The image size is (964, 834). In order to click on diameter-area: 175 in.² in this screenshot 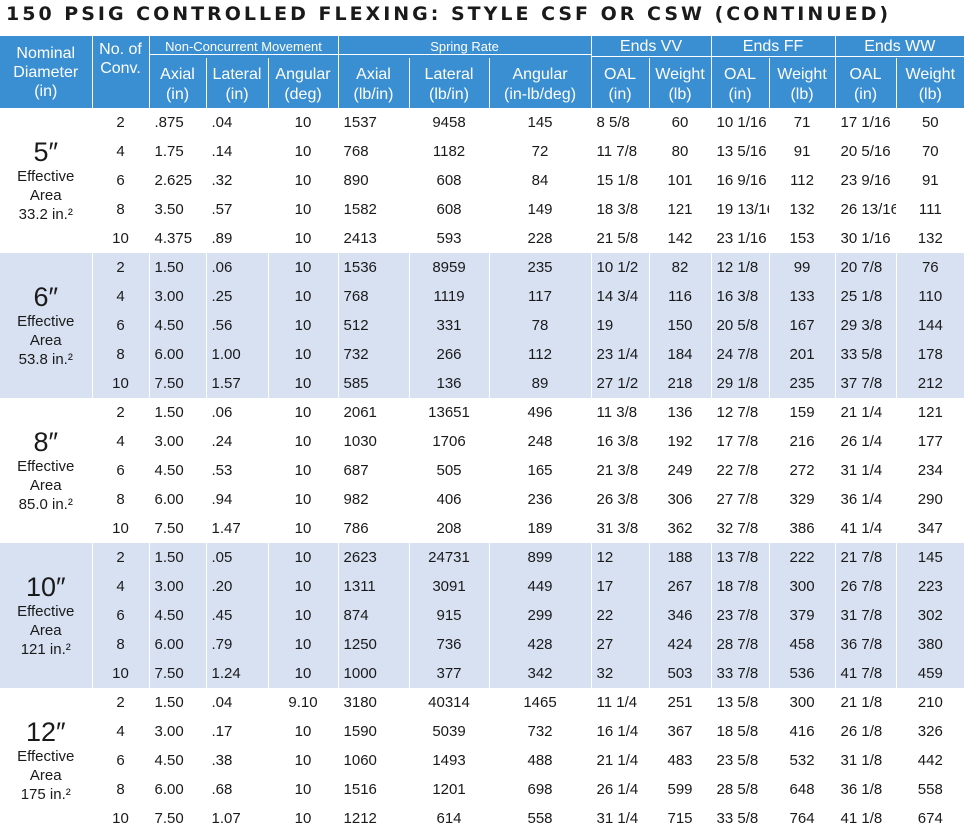, I will do `click(45, 794)`.